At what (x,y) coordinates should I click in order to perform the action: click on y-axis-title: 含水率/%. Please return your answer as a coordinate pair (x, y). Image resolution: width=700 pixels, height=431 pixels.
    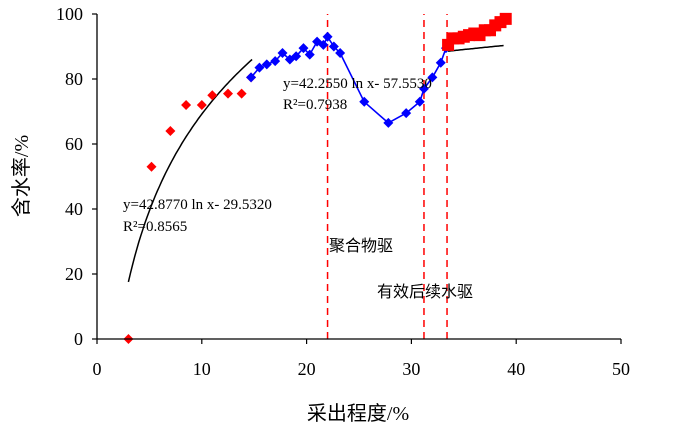
    Looking at the image, I should click on (21, 176).